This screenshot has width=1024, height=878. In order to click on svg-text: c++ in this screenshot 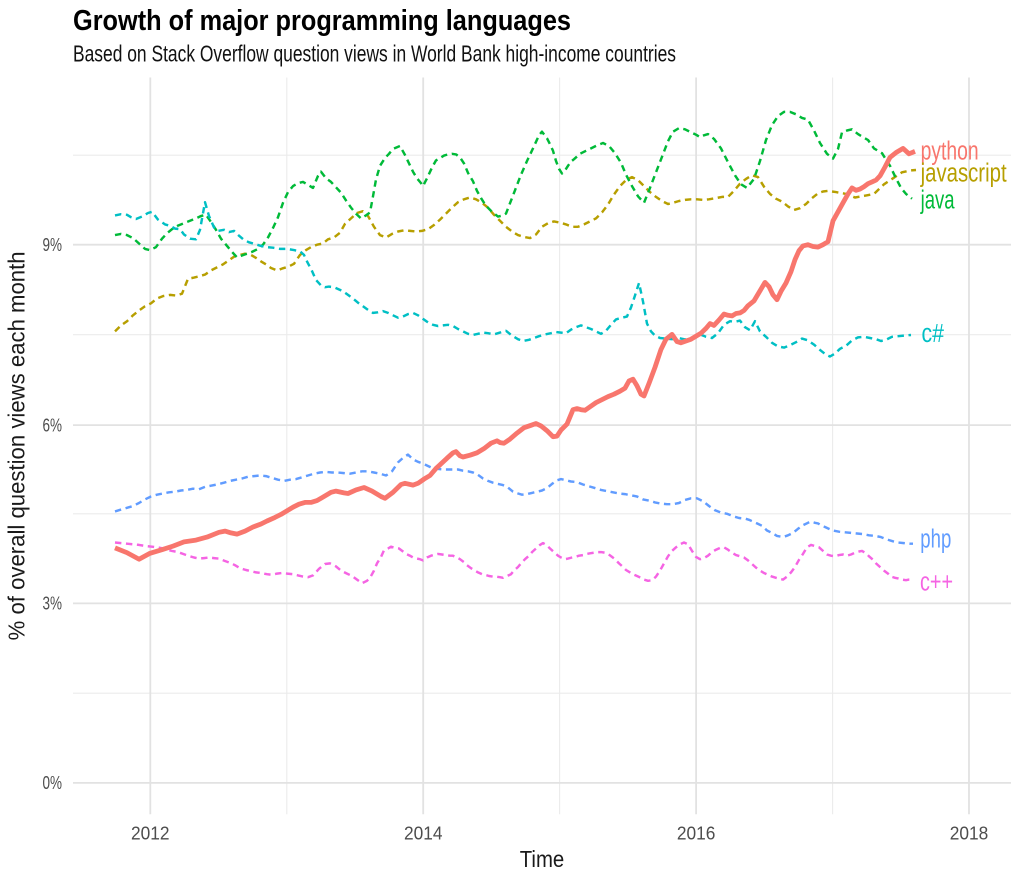, I will do `click(936, 583)`.